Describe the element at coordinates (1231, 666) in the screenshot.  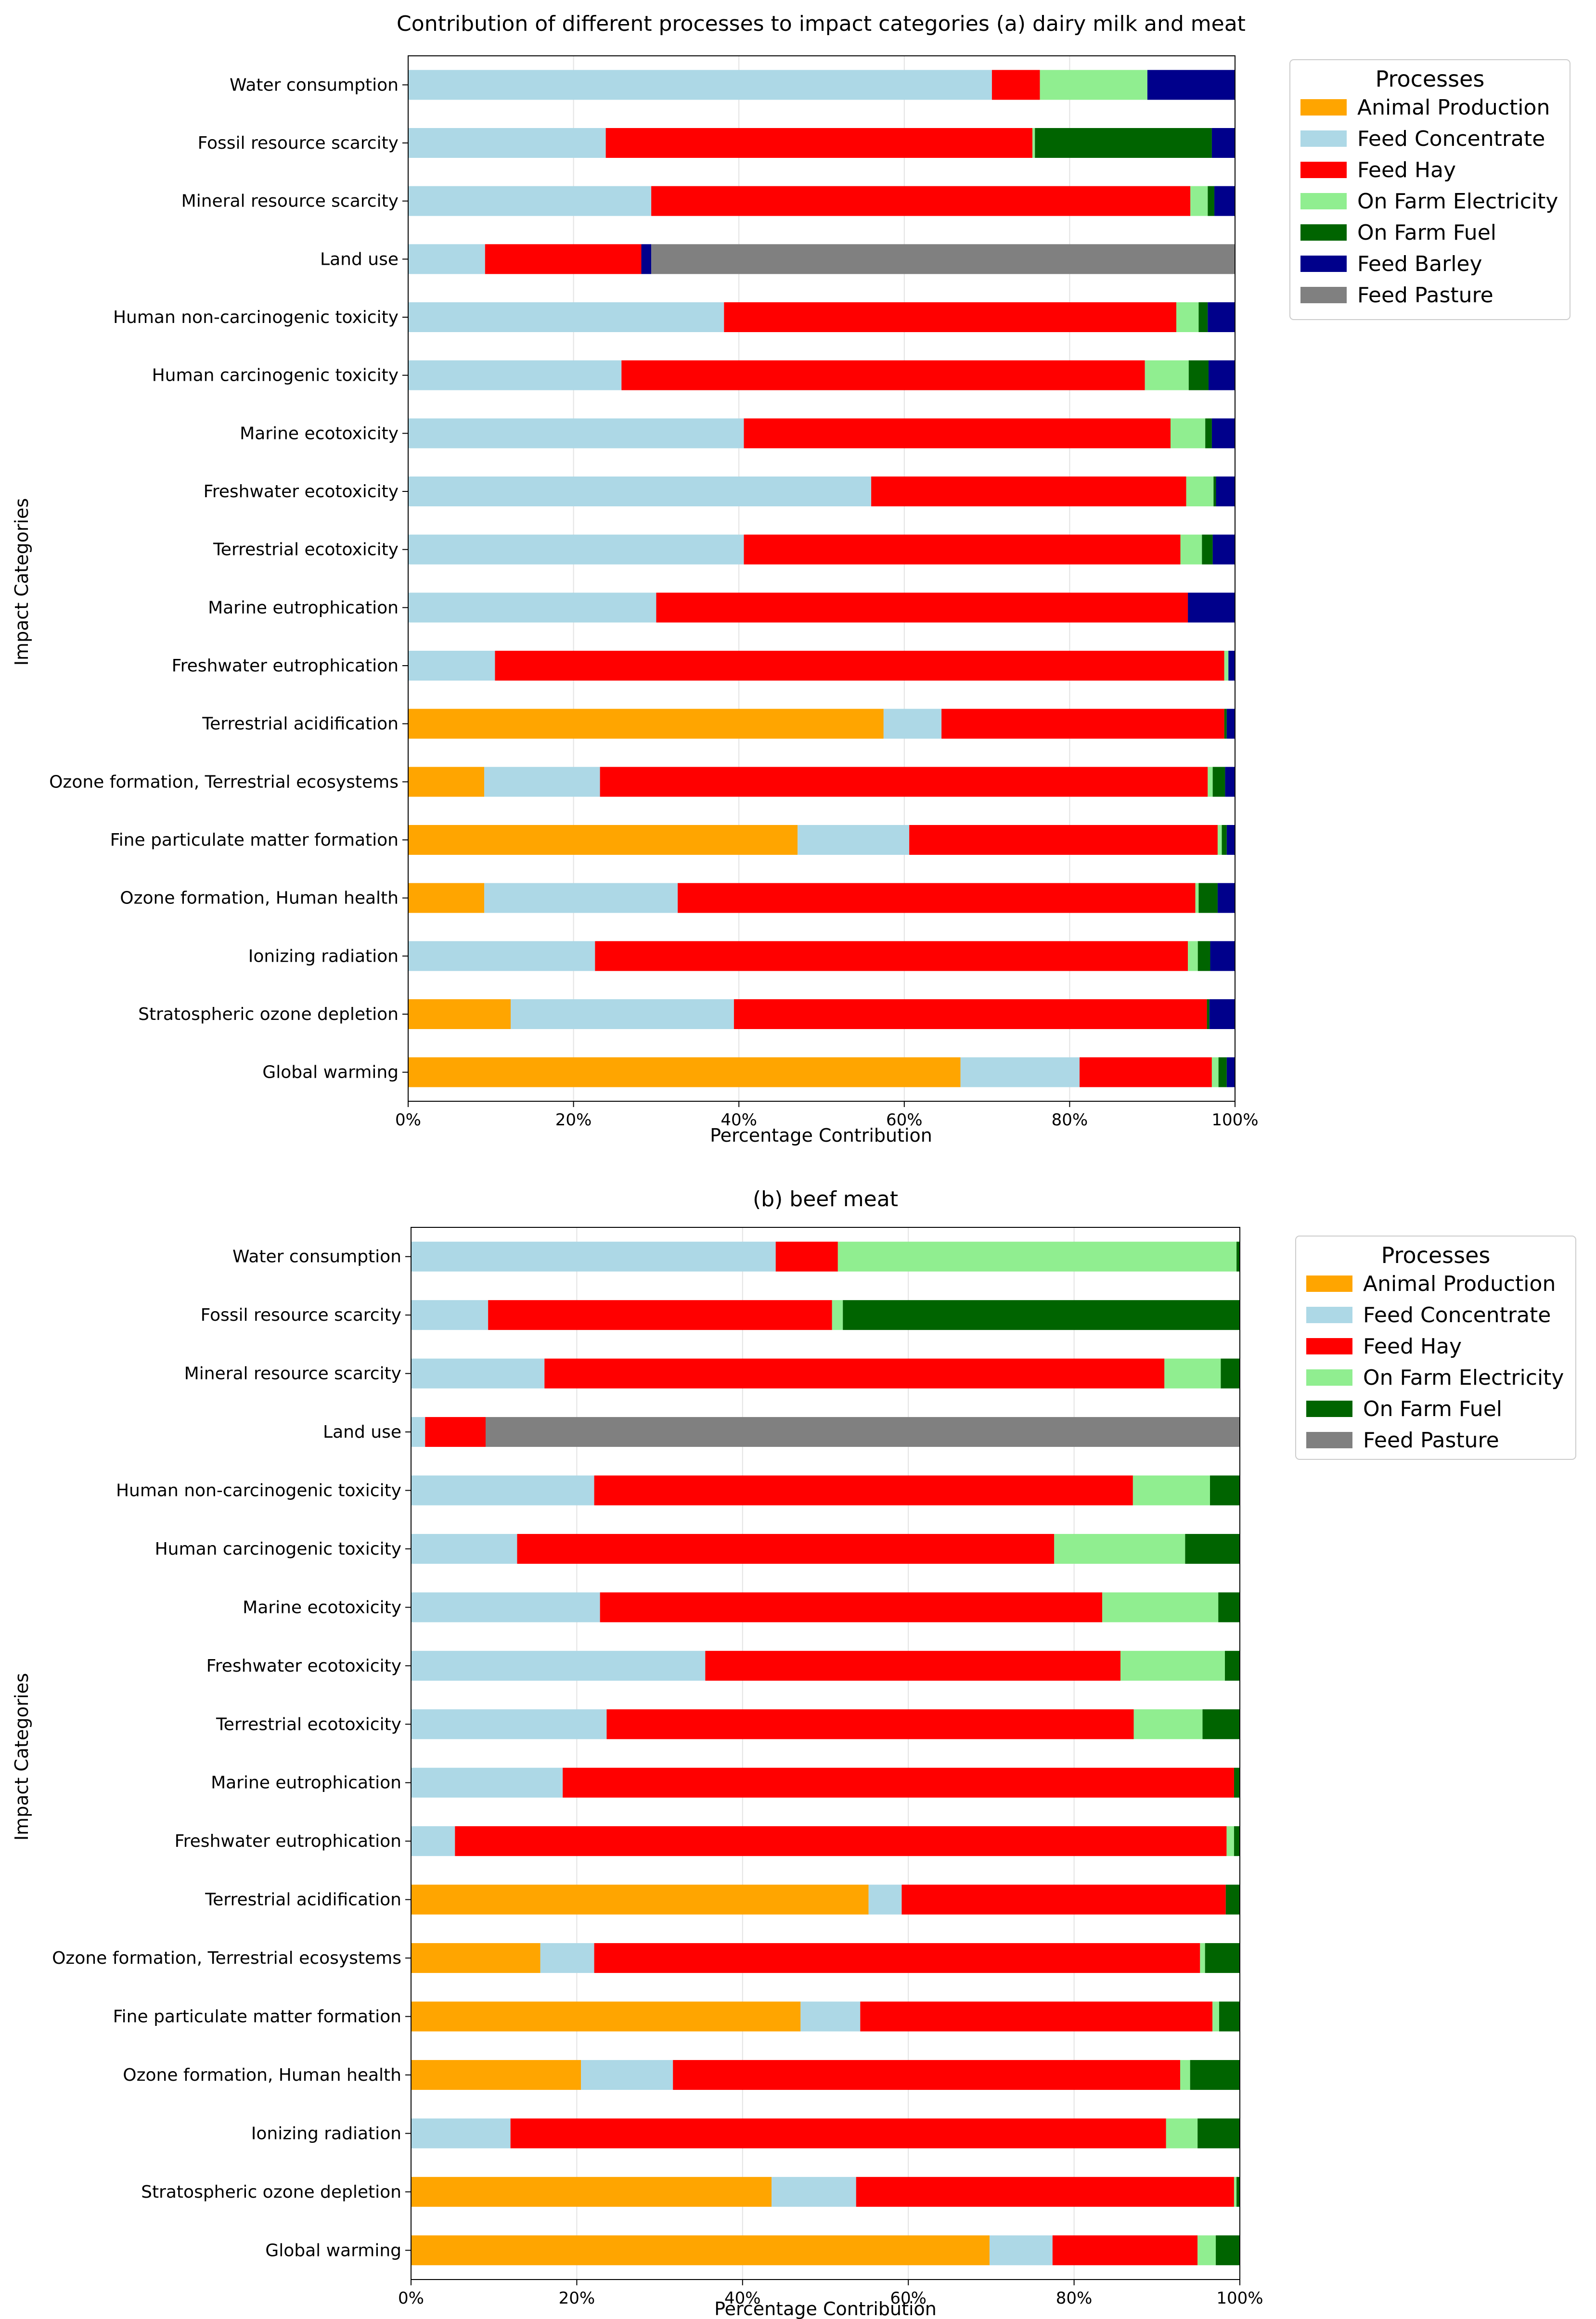
I see `bar-feed-barley-freshwater-eutrophication` at that location.